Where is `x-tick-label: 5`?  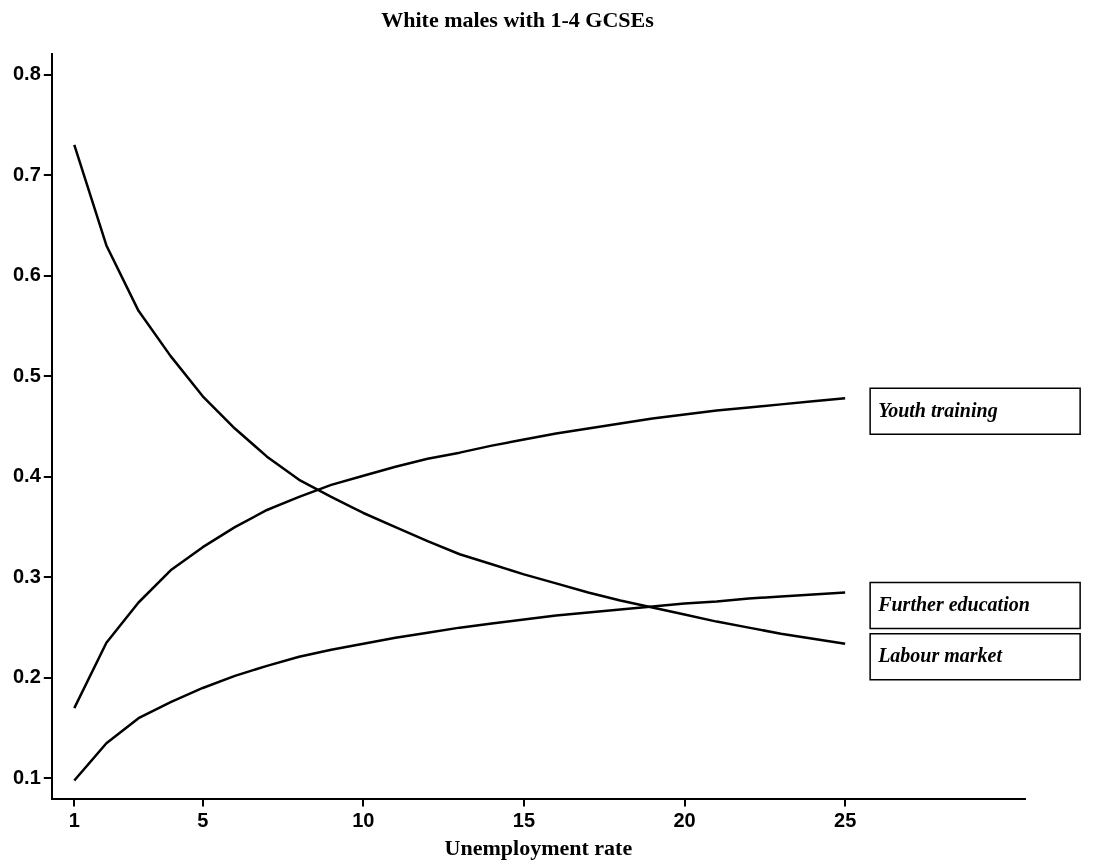 x-tick-label: 5 is located at coordinates (203, 820).